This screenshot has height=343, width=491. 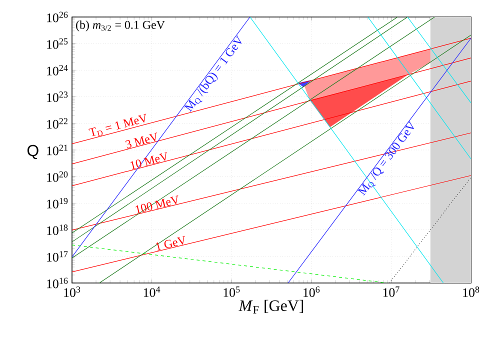 I want to click on text: 100 MeV, so click(x=156, y=204).